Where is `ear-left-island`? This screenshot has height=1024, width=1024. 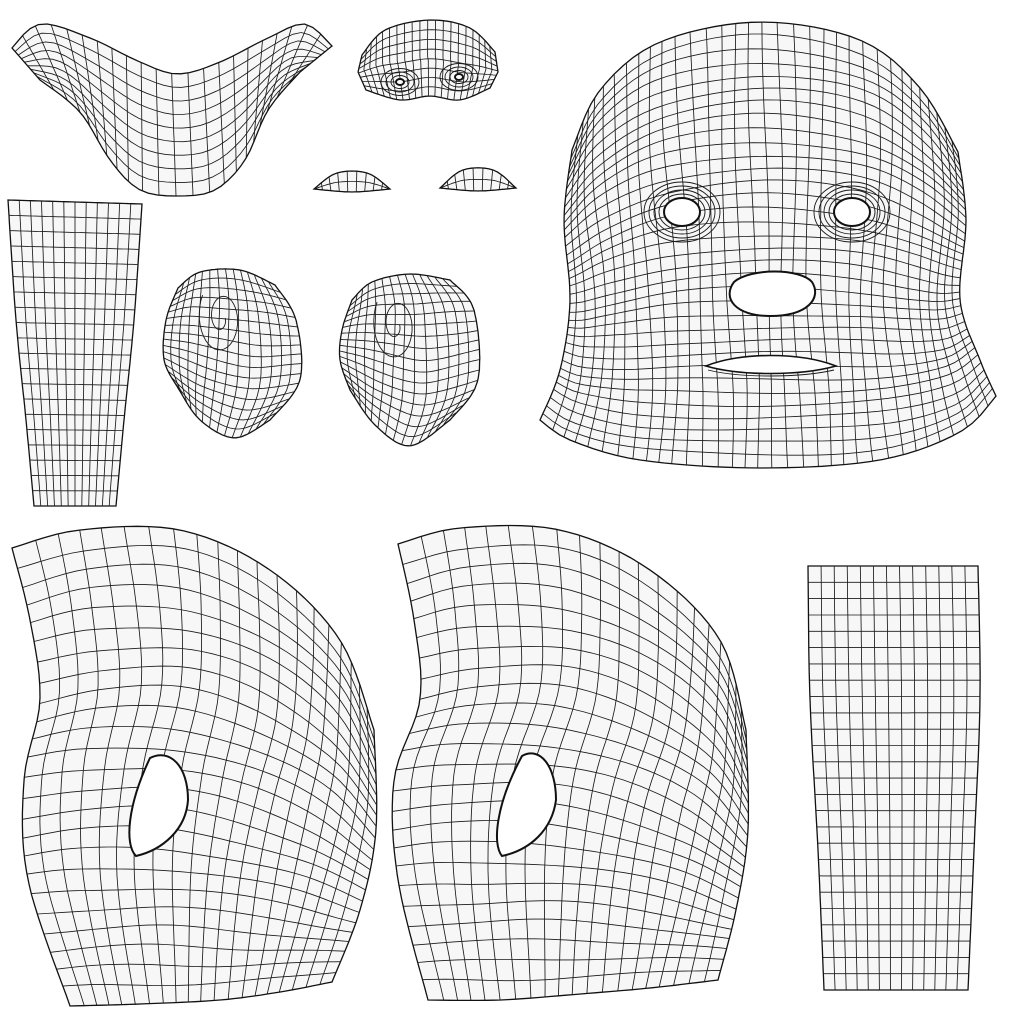 ear-left-island is located at coordinates (232, 353).